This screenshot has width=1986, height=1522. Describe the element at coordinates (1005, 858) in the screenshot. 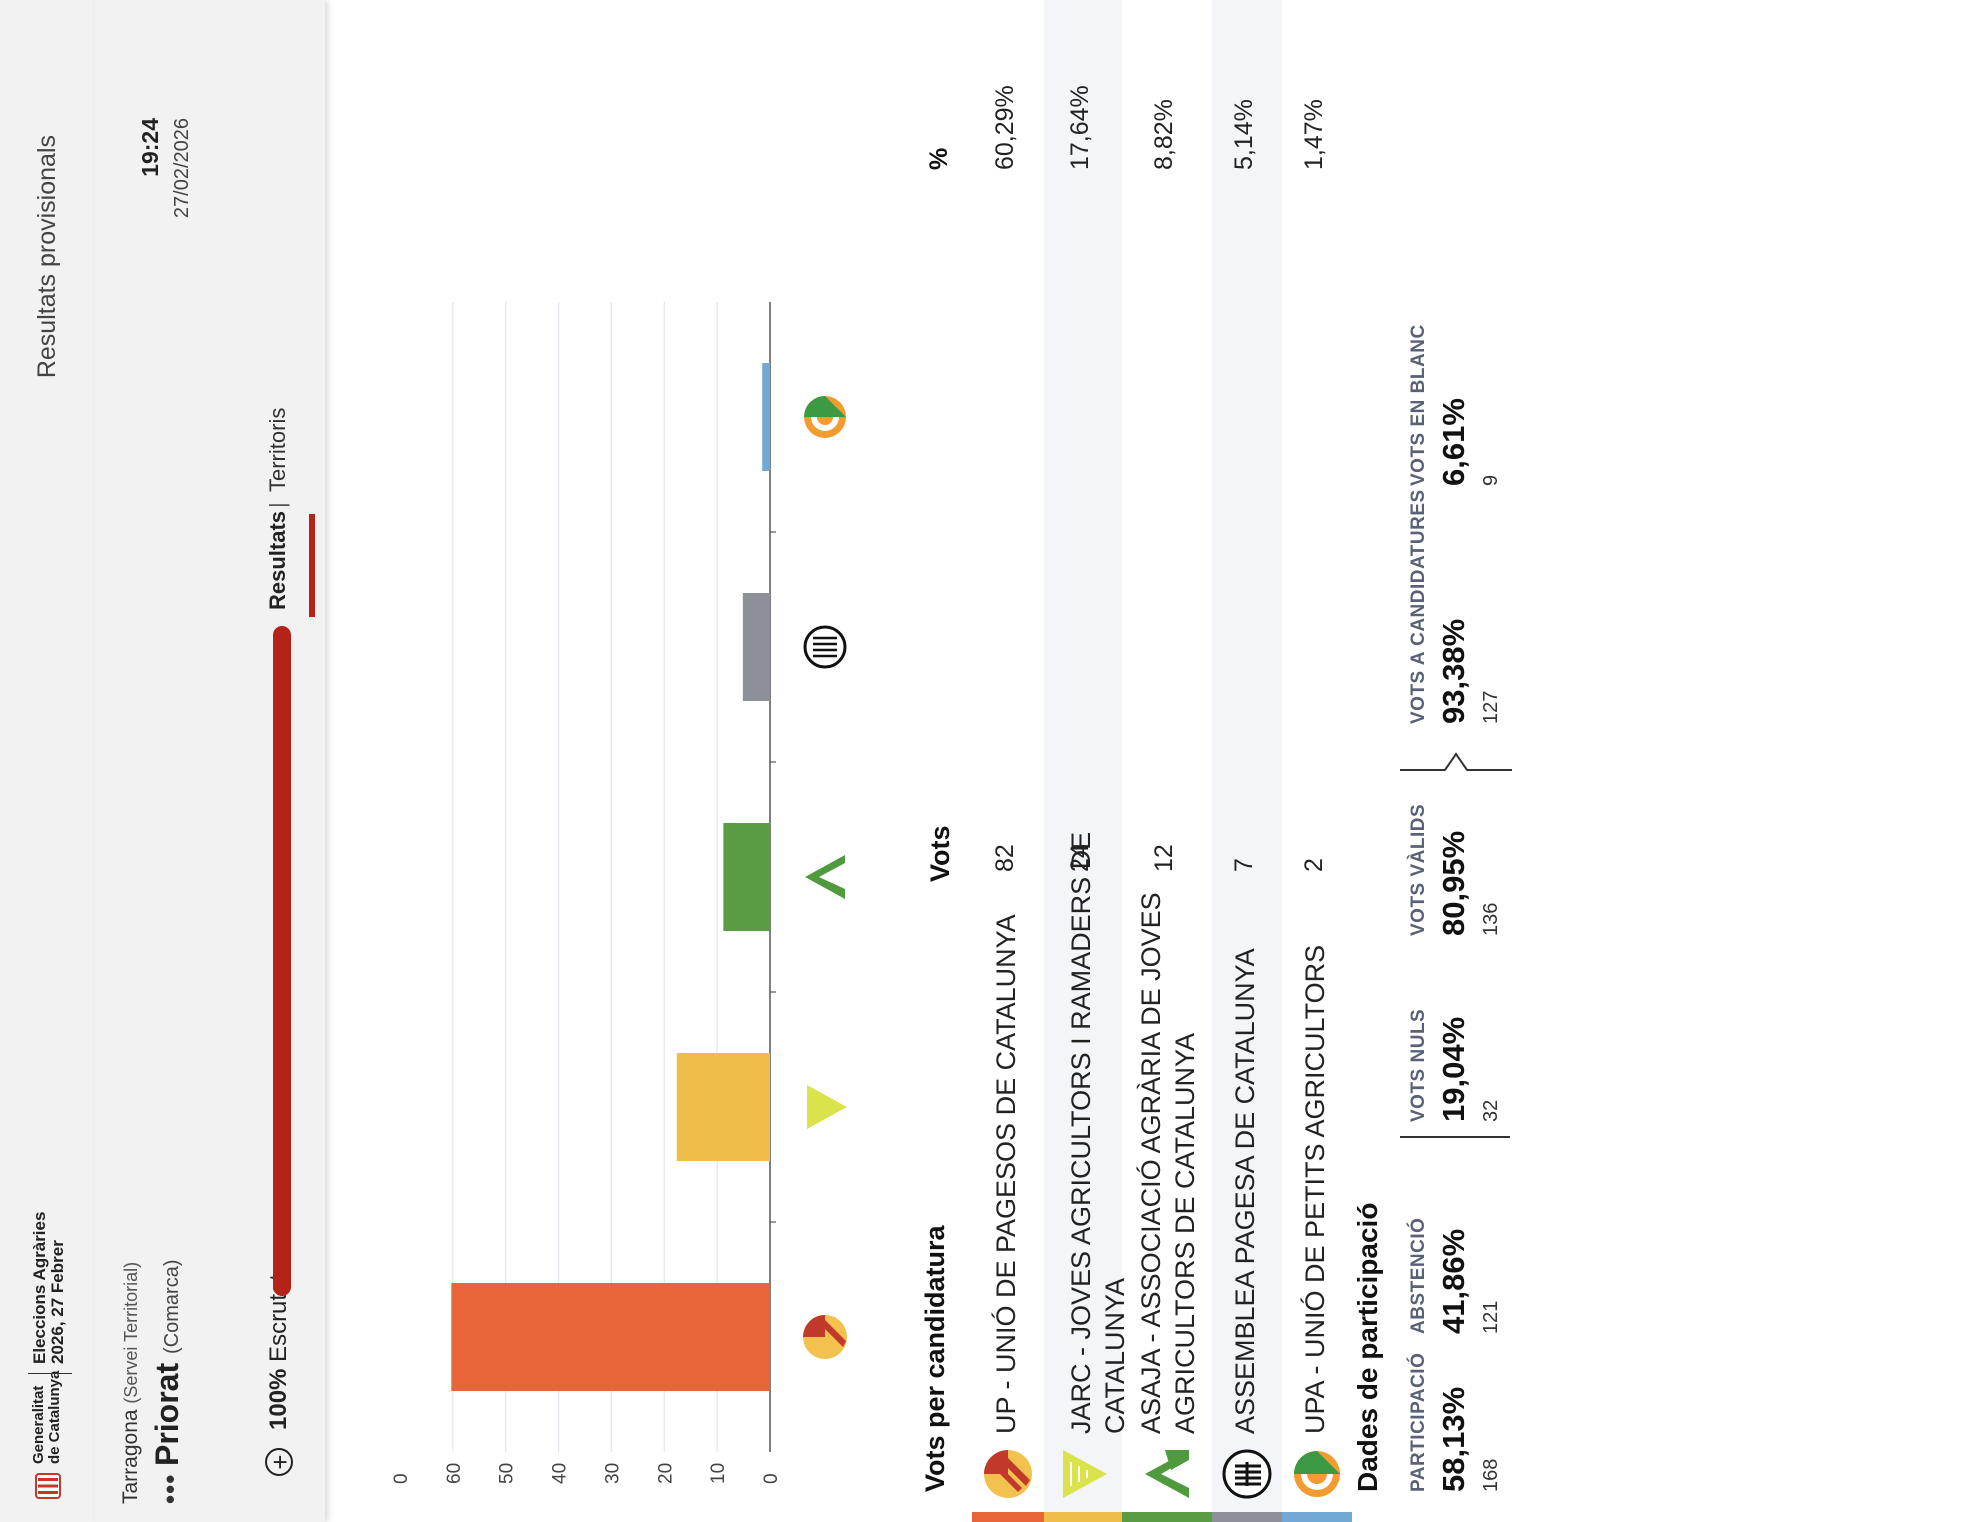

I see `candidate-votes: 82` at that location.